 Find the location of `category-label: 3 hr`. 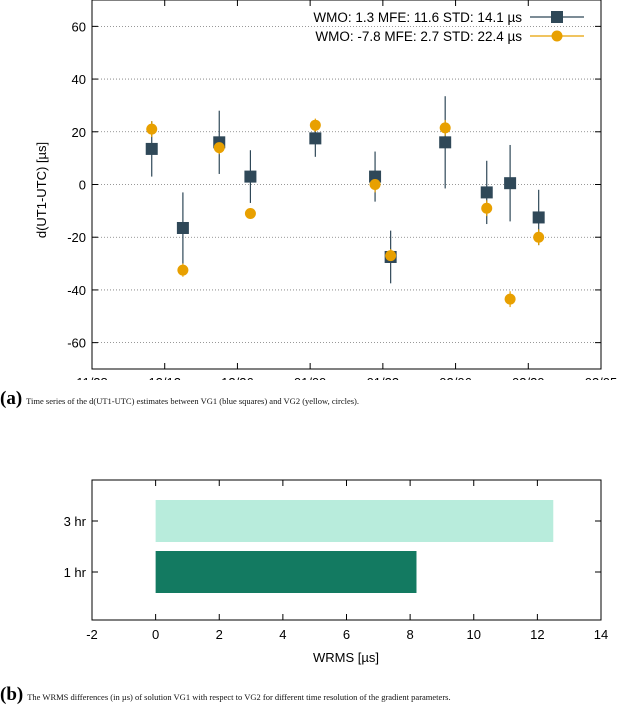

category-label: 3 hr is located at coordinates (75, 521).